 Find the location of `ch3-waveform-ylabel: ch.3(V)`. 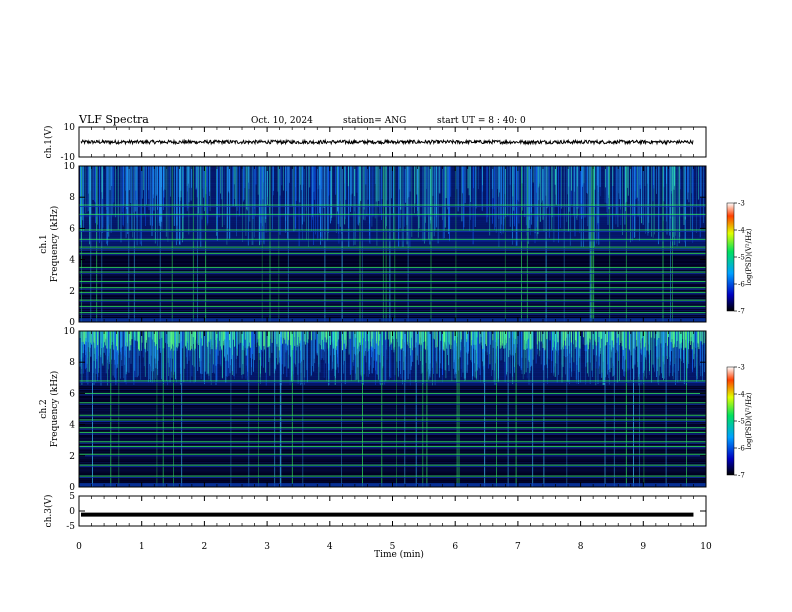

ch3-waveform-ylabel: ch.3(V) is located at coordinates (48, 511).